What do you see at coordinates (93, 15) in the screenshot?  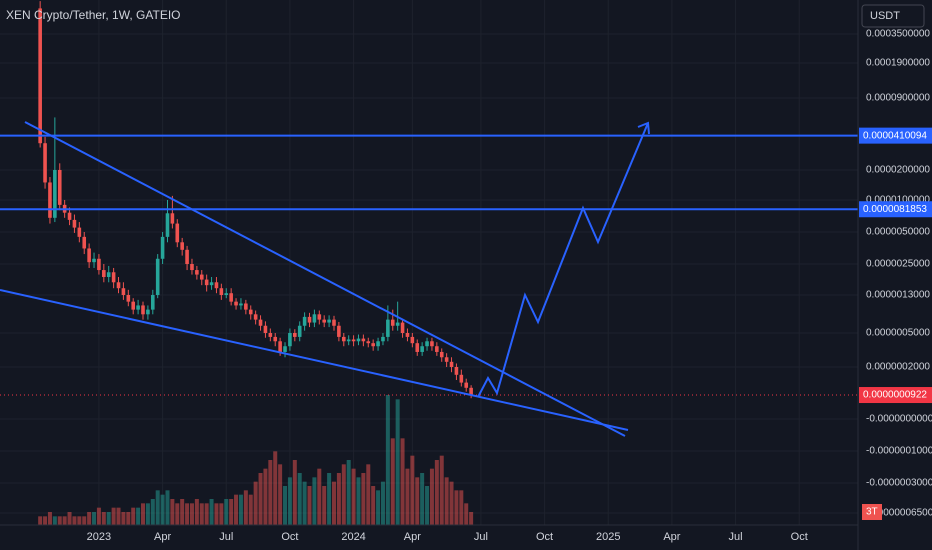 I see `chart-title: XEN Crypto/Tether, 1W, GATEIO` at bounding box center [93, 15].